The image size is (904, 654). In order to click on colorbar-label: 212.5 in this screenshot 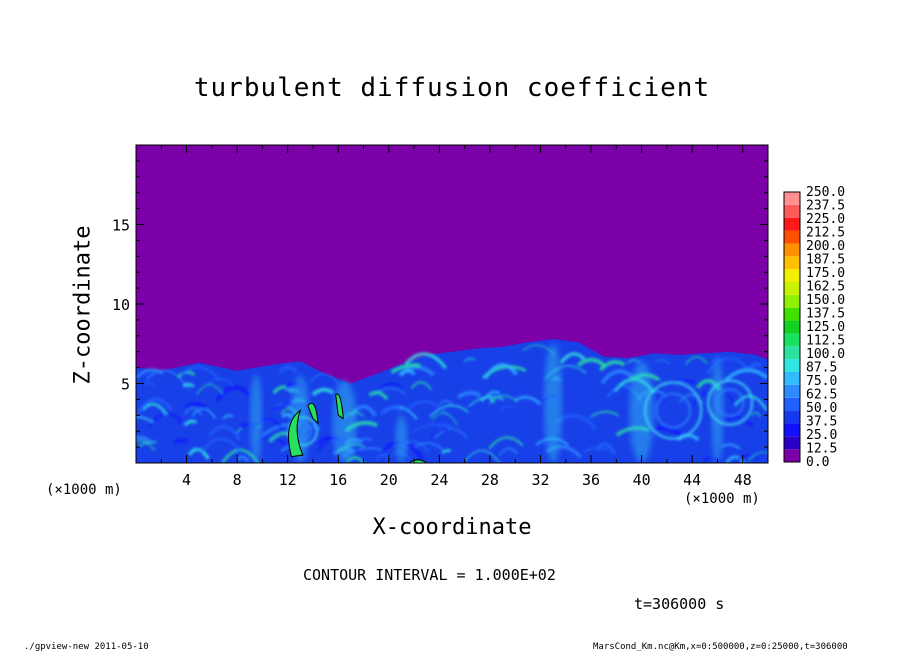, I will do `click(825, 233)`.